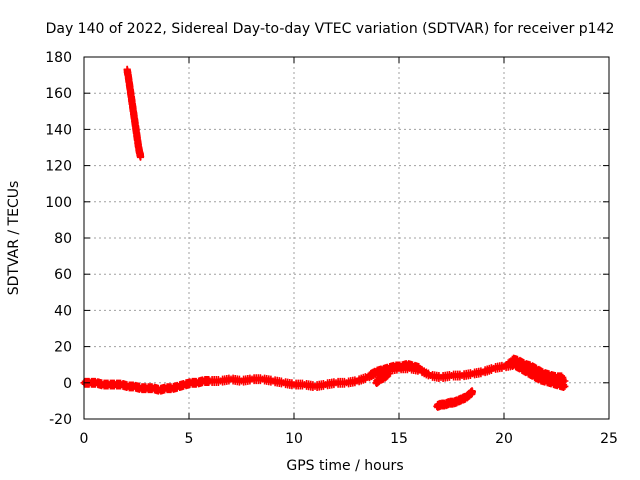 This screenshot has width=640, height=480. Describe the element at coordinates (399, 439) in the screenshot. I see `x-tick-label: 15` at that location.